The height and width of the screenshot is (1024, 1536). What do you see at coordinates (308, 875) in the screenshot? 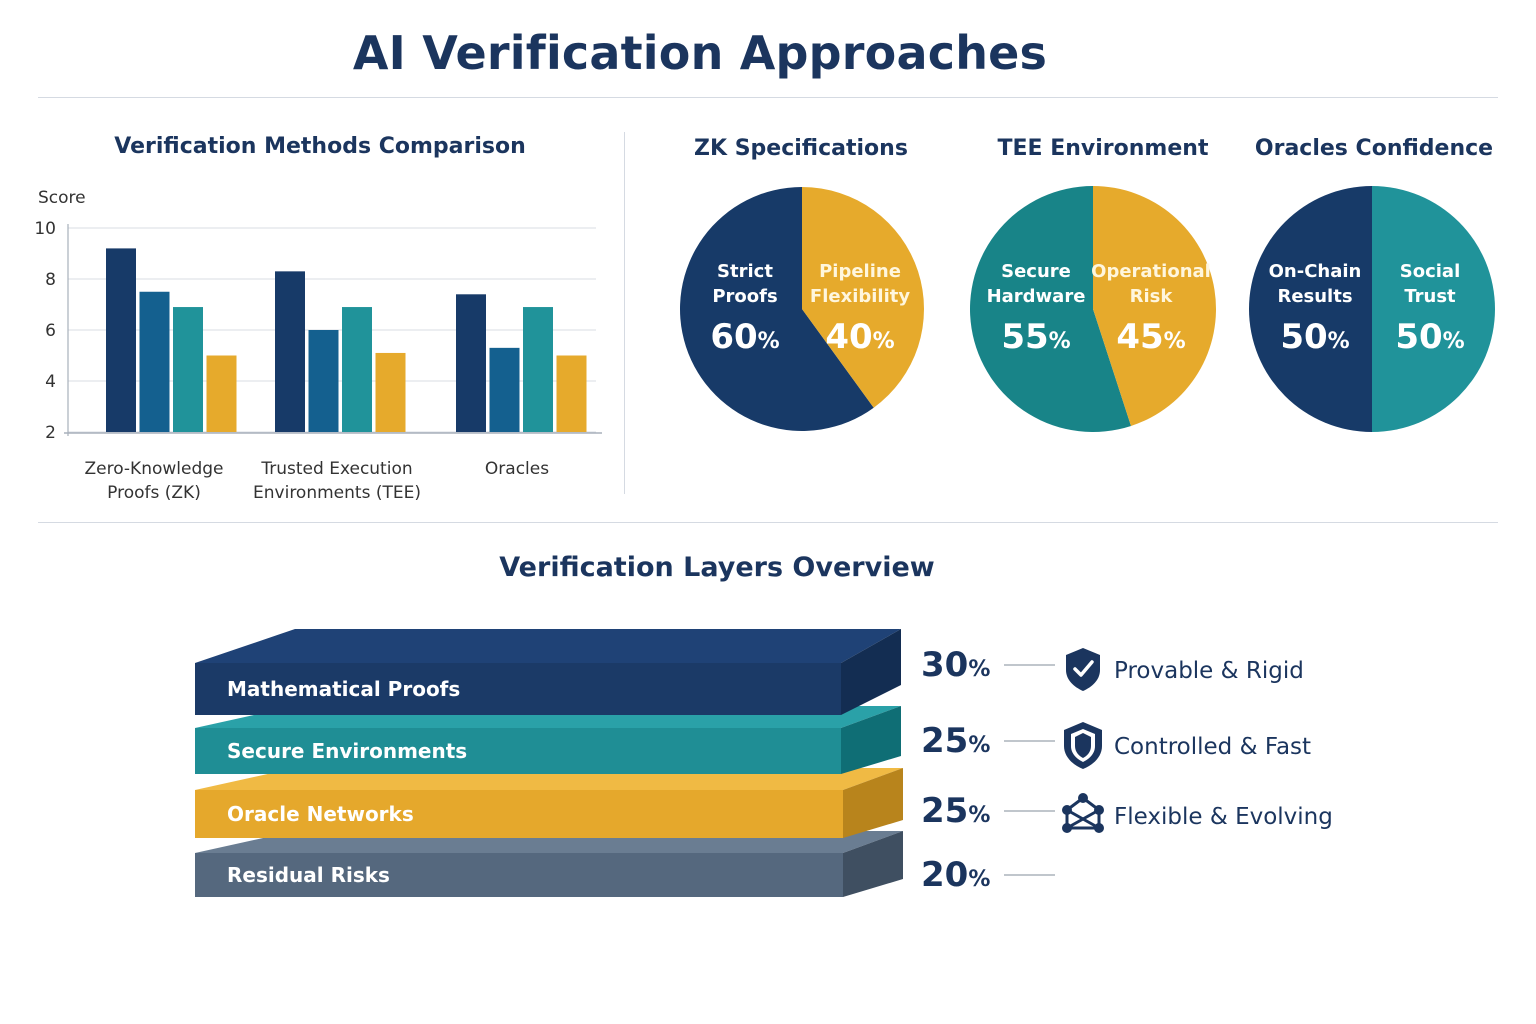
I see `layer-label: Residual Risks` at bounding box center [308, 875].